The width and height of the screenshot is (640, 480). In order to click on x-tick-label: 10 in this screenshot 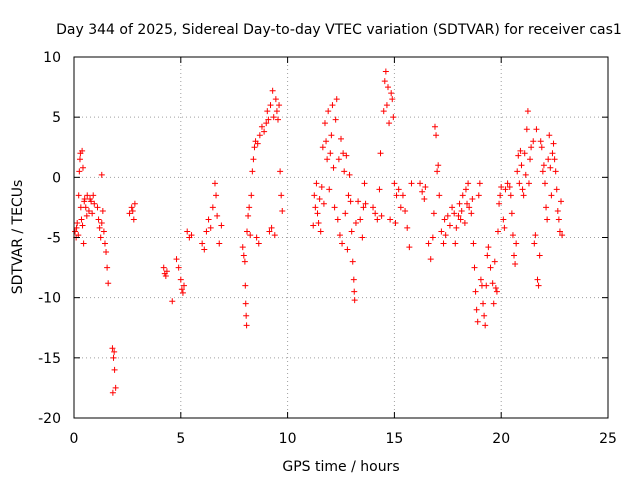, I will do `click(288, 439)`.